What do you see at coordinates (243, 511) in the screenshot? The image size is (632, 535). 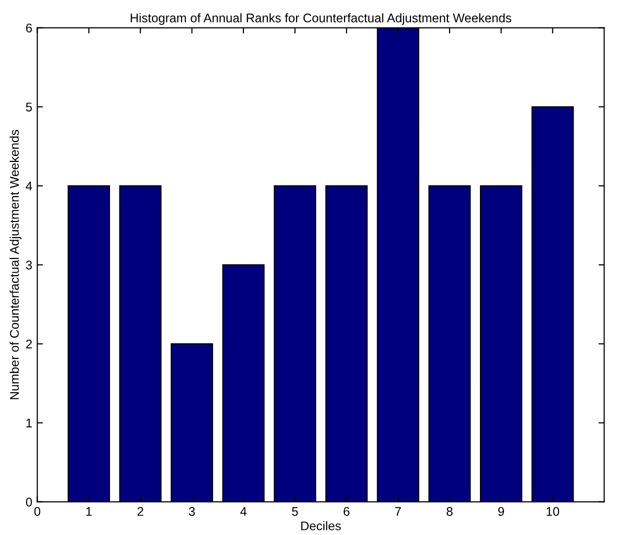 I see `x-tick-label: 4` at bounding box center [243, 511].